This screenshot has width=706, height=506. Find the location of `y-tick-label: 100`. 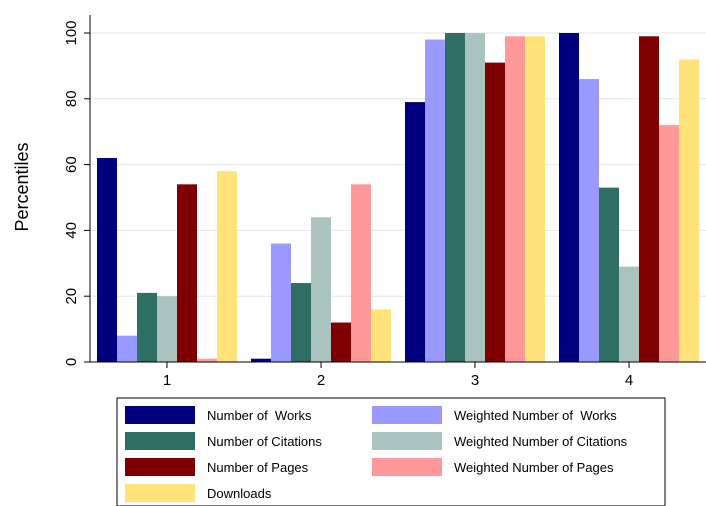

y-tick-label: 100 is located at coordinates (71, 32).